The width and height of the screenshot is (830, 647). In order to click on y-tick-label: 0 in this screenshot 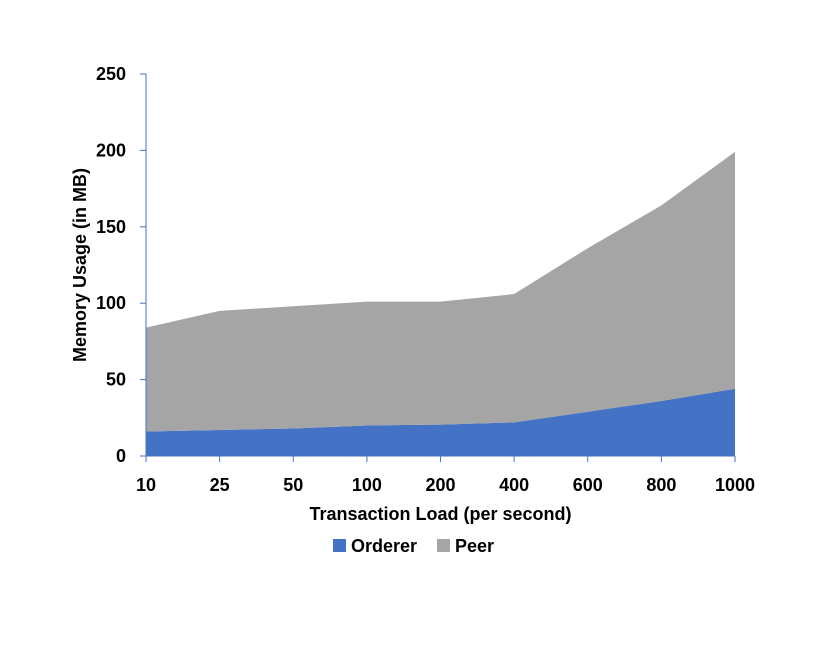, I will do `click(121, 456)`.